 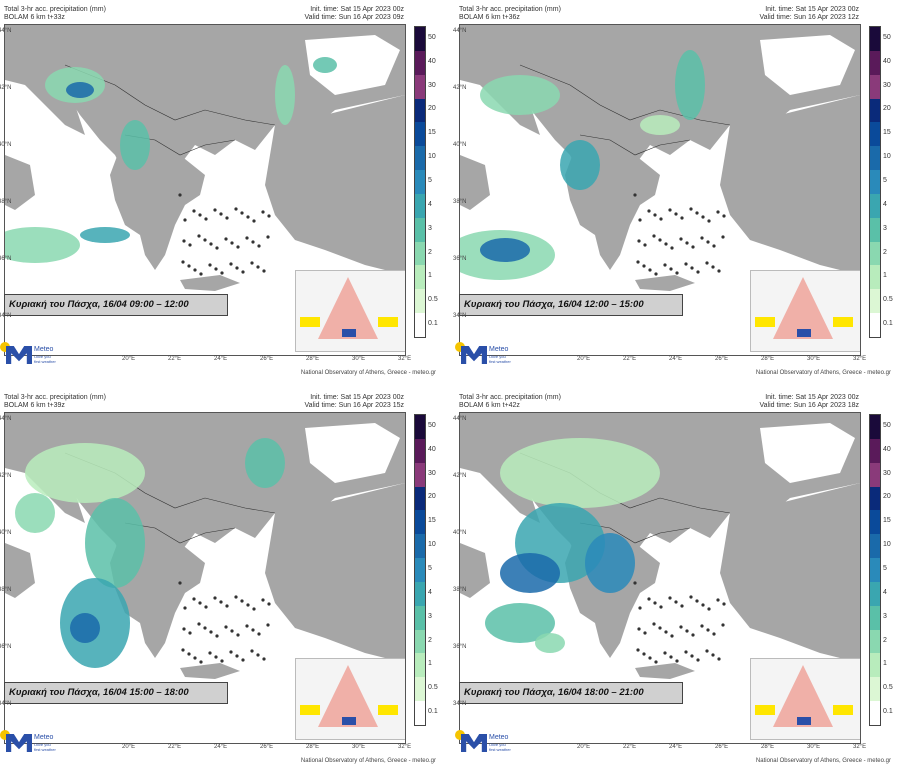 I want to click on lon-label: 30°E, so click(x=359, y=359).